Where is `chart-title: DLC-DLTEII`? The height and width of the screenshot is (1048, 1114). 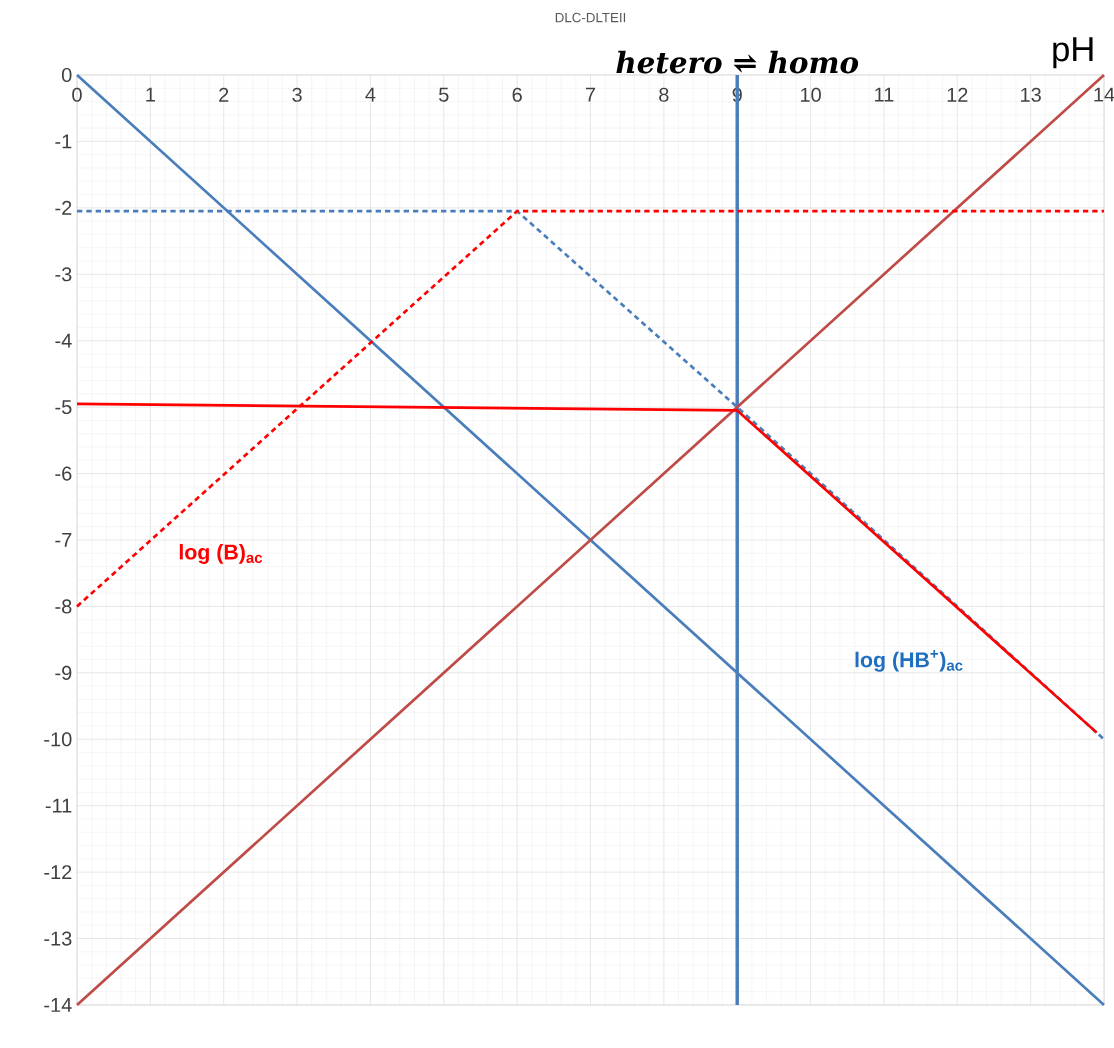 chart-title: DLC-DLTEII is located at coordinates (590, 17).